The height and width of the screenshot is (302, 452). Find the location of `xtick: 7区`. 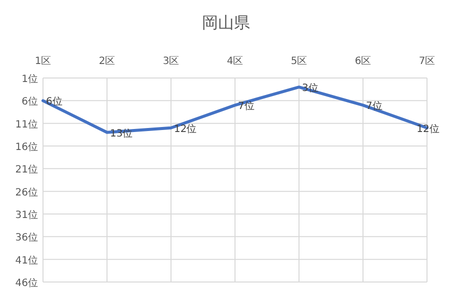

xtick: 7区 is located at coordinates (427, 61).